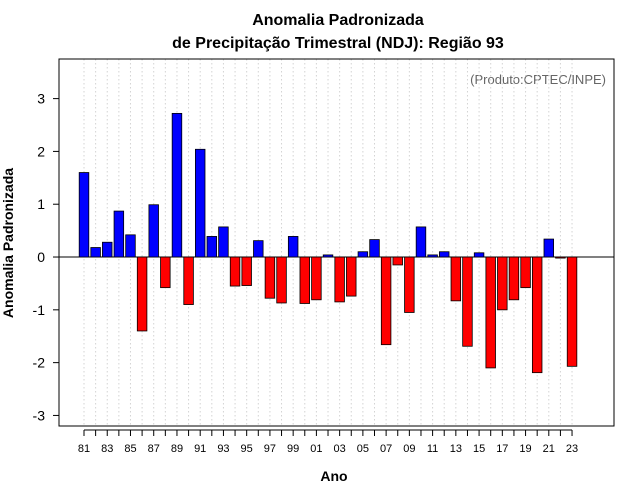 This screenshot has width=640, height=500. Describe the element at coordinates (177, 449) in the screenshot. I see `x-tick-label: 89` at that location.